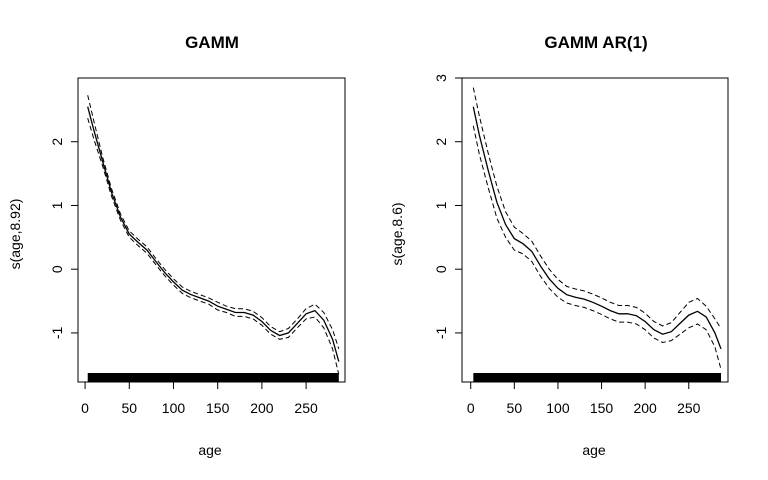 Image resolution: width=768 pixels, height=480 pixels. What do you see at coordinates (15, 234) in the screenshot?
I see `y-axis-label: s(age,8.92)` at bounding box center [15, 234].